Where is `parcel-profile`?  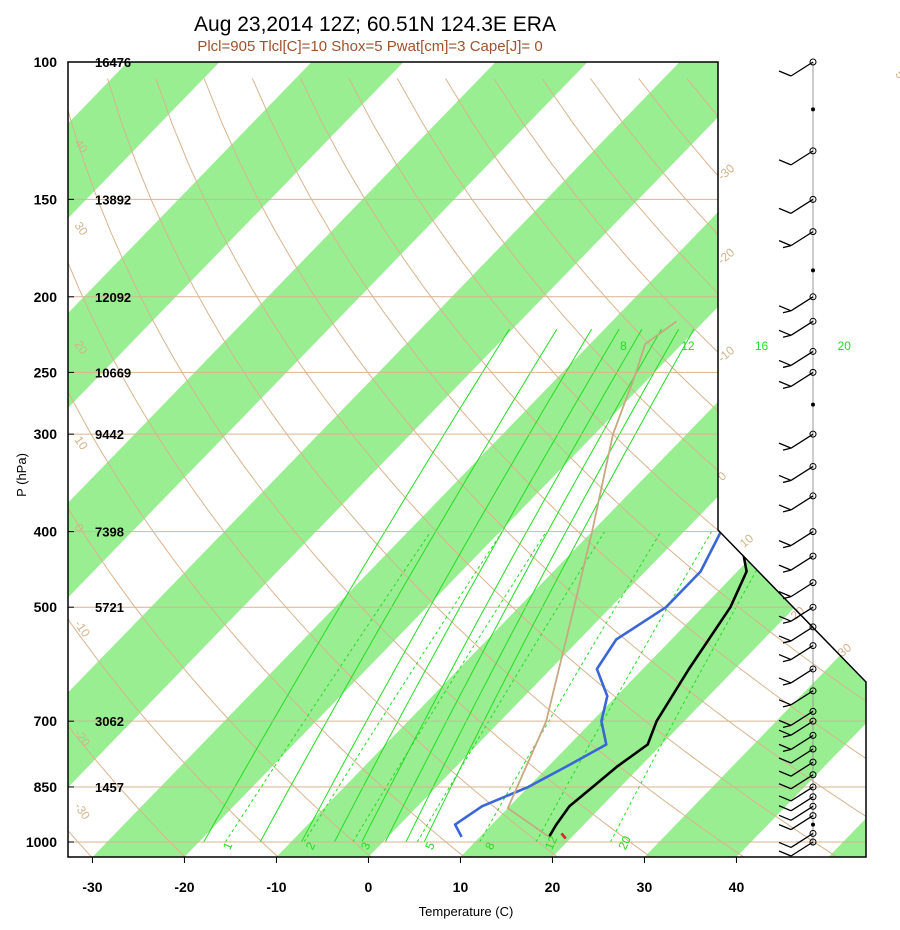
parcel-profile is located at coordinates (592, 579).